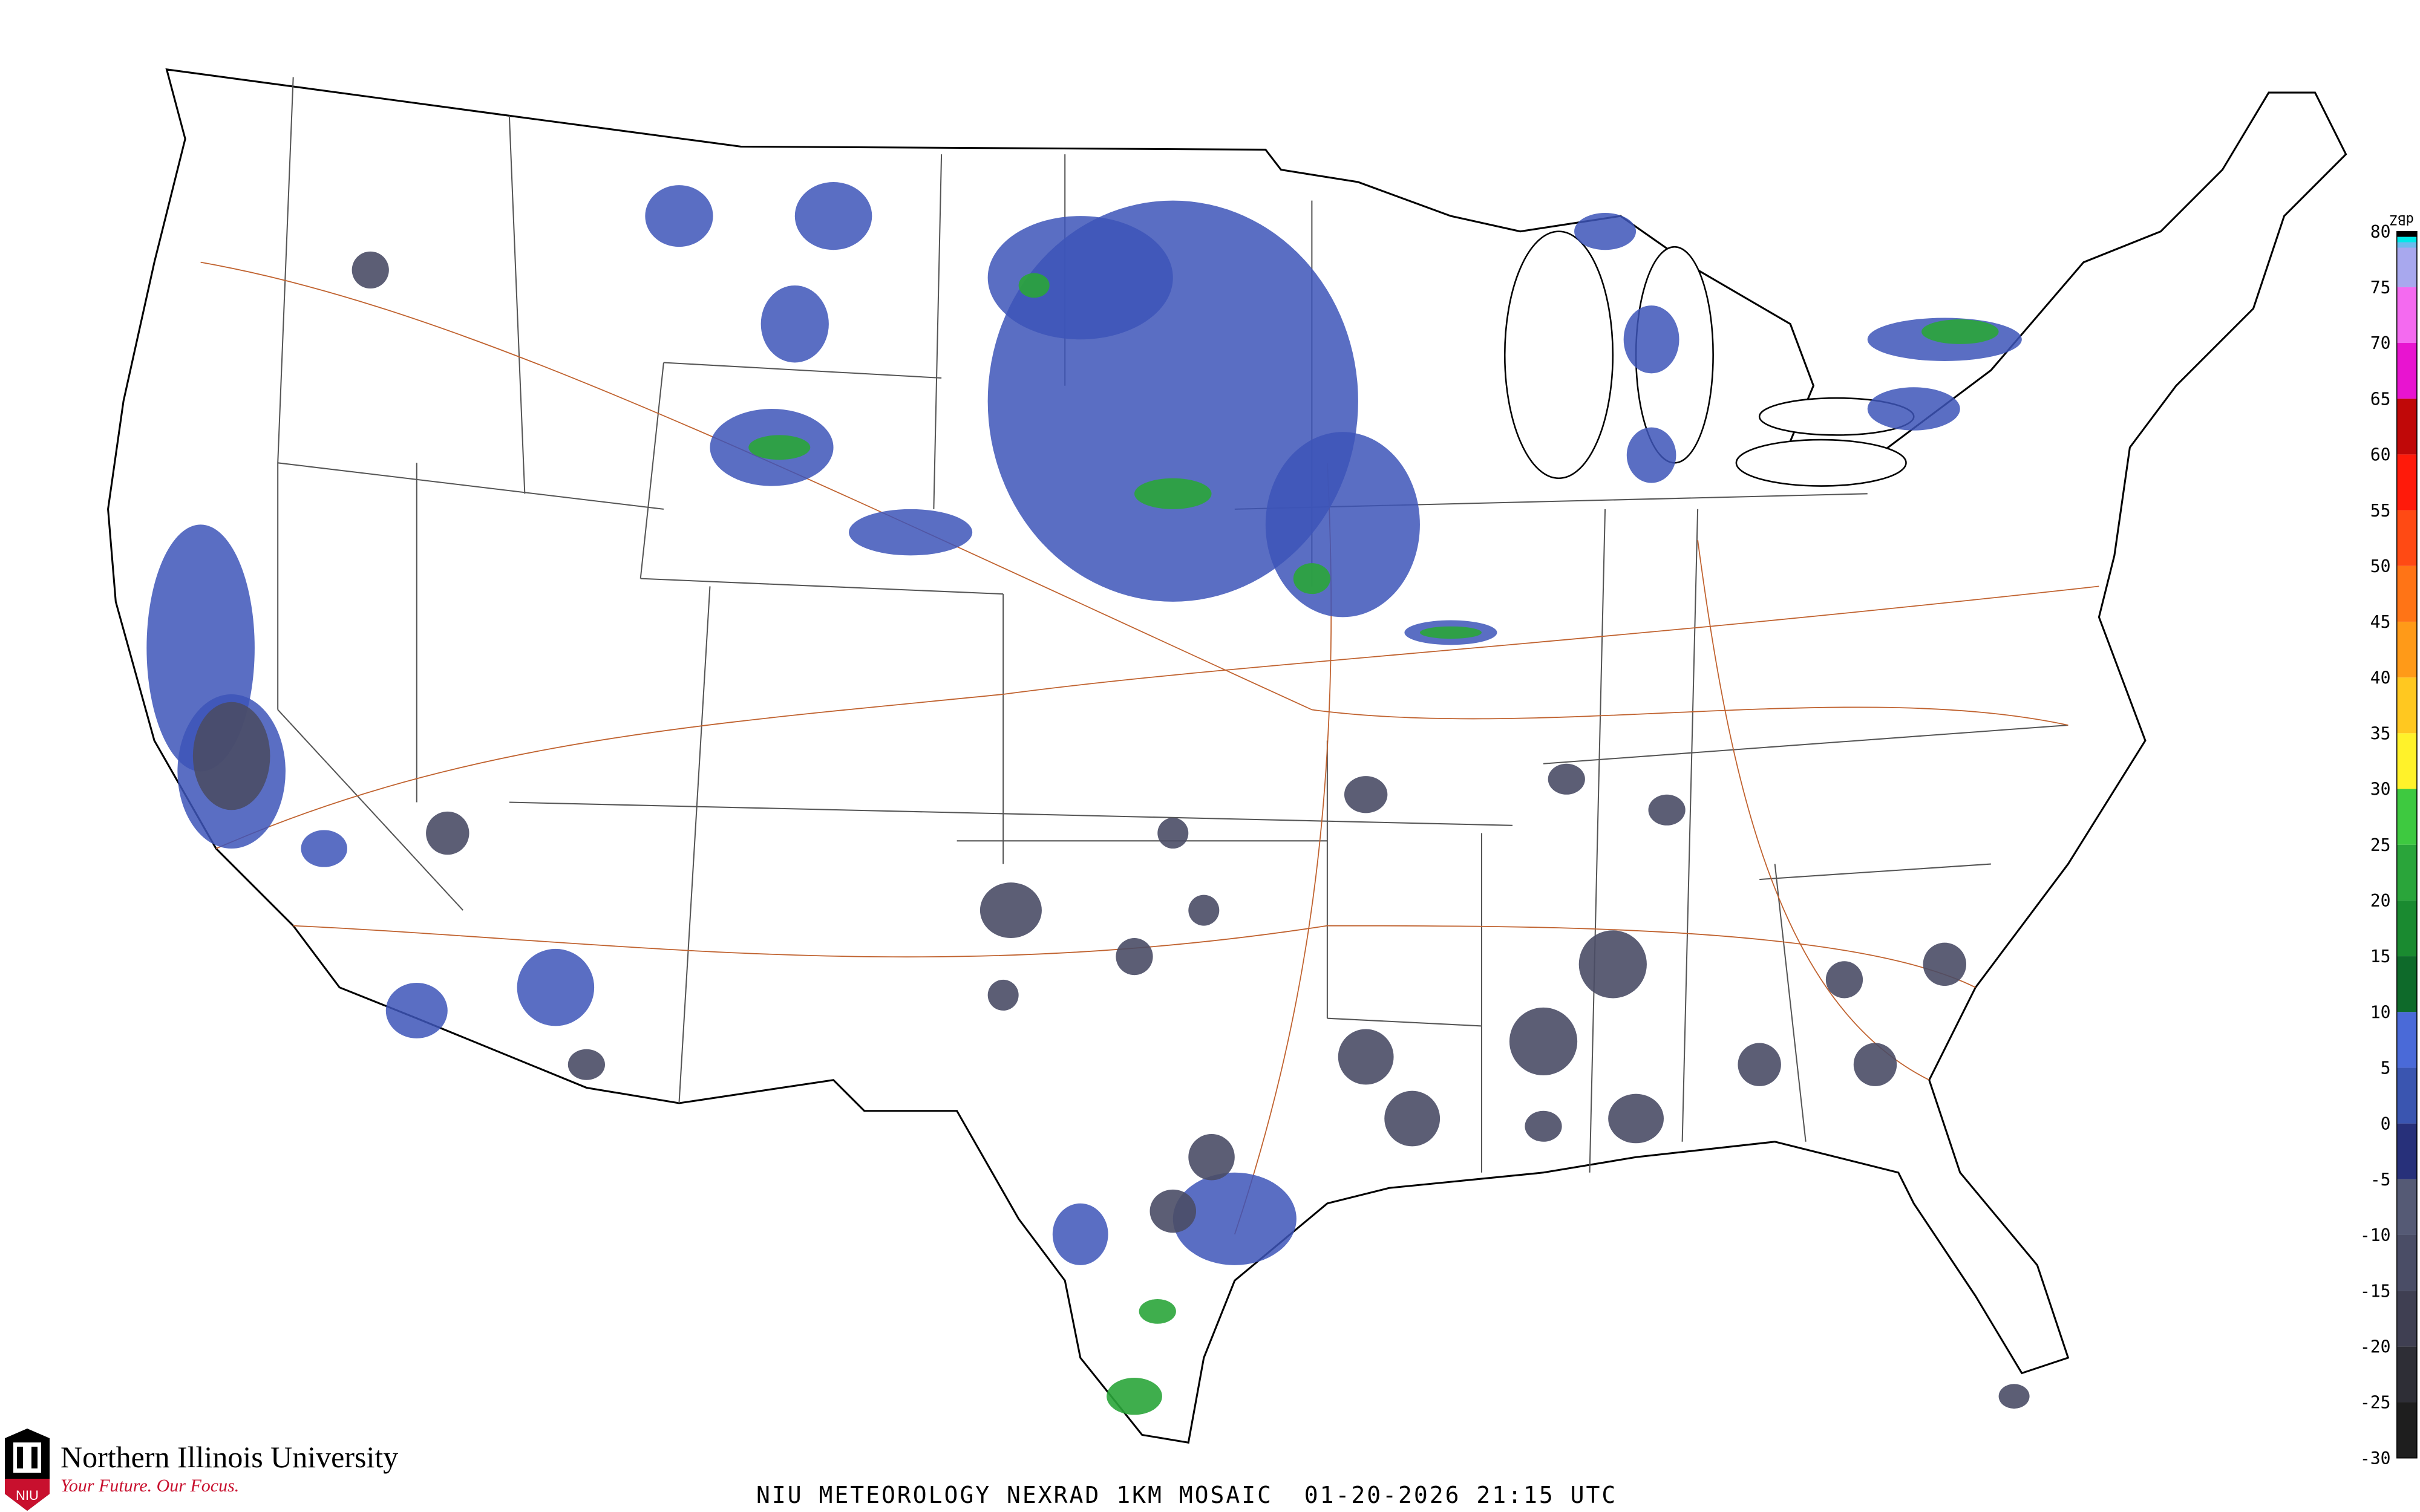  What do you see at coordinates (2386, 1124) in the screenshot?
I see `colorbar-tick-label: 0` at bounding box center [2386, 1124].